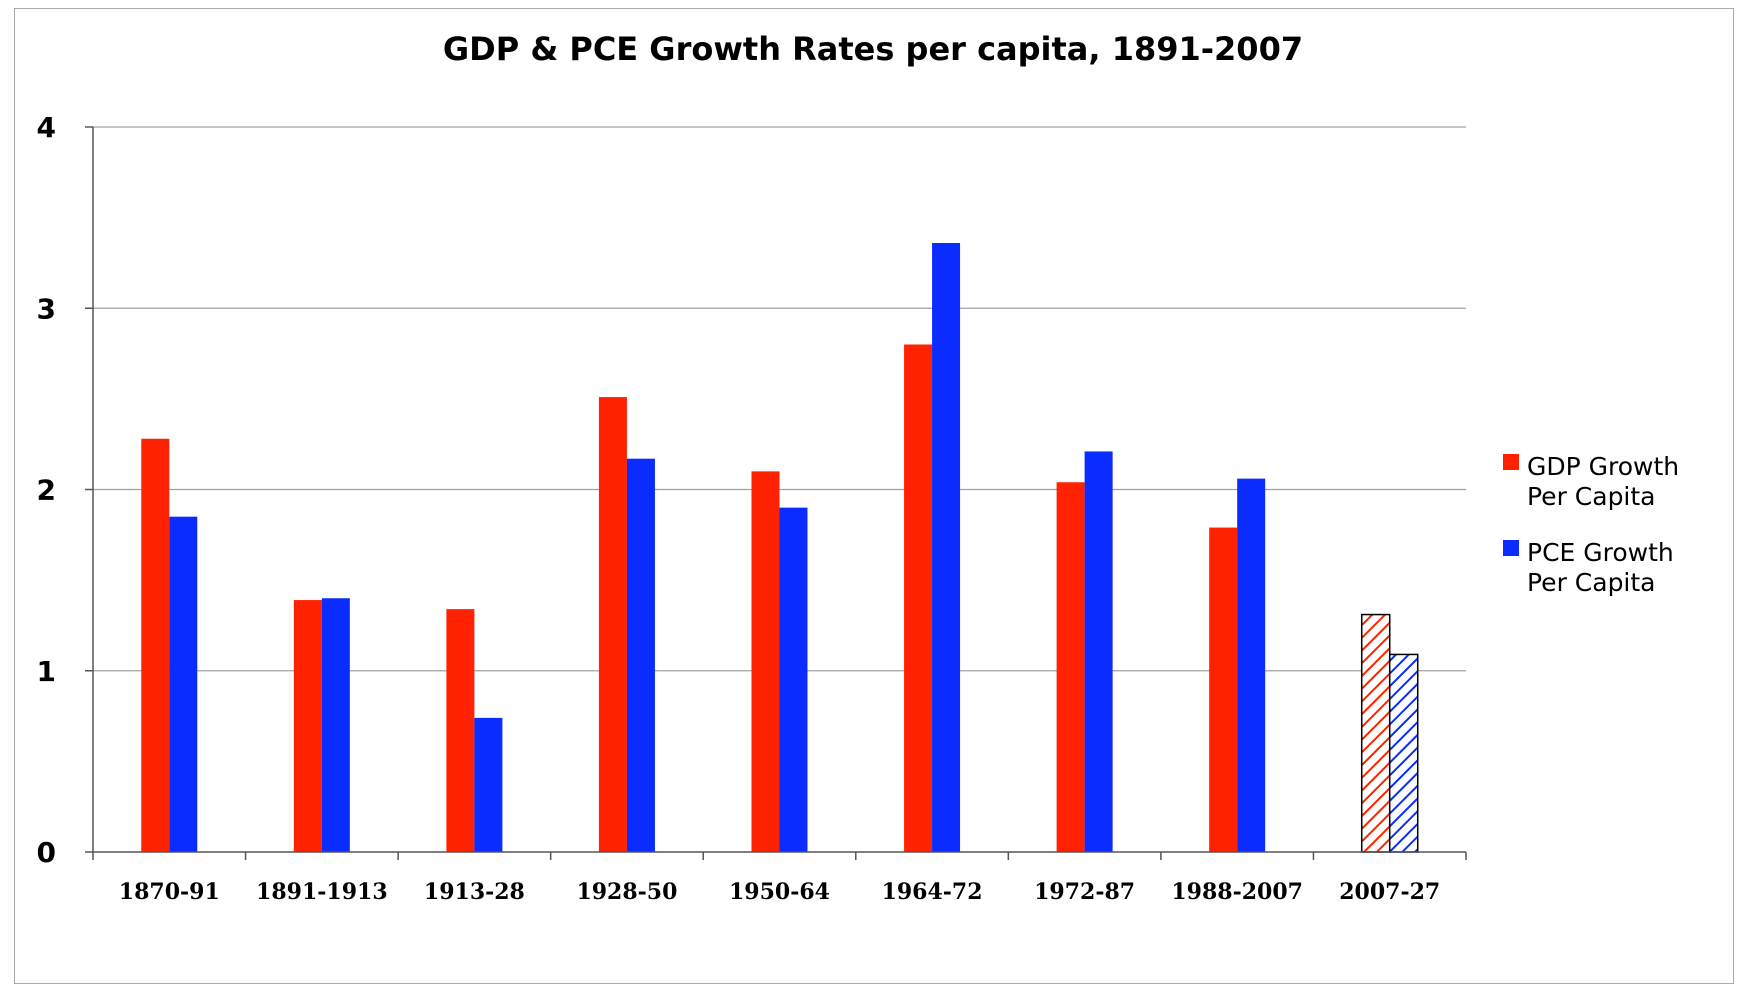 The width and height of the screenshot is (1739, 989). Describe the element at coordinates (1237, 892) in the screenshot. I see `x-tick-label: 1988-2007` at that location.